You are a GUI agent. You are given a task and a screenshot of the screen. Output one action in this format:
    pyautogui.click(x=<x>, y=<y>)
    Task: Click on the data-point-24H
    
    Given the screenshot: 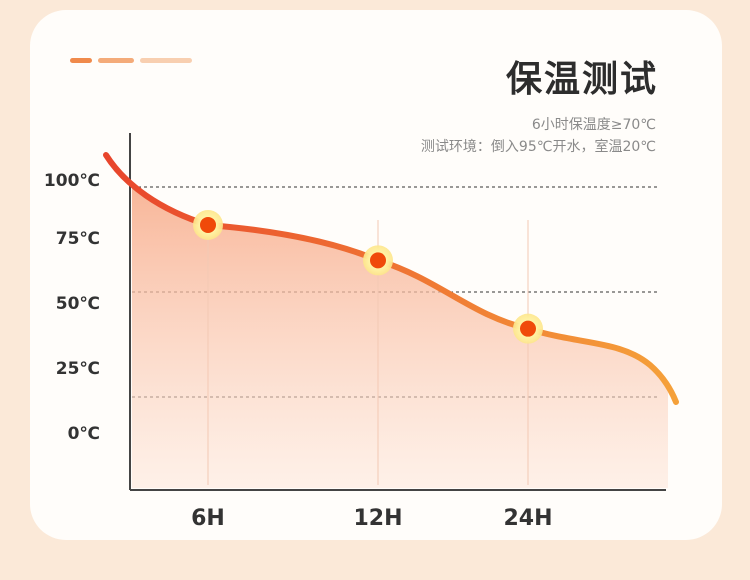 What is the action you would take?
    pyautogui.click(x=528, y=328)
    